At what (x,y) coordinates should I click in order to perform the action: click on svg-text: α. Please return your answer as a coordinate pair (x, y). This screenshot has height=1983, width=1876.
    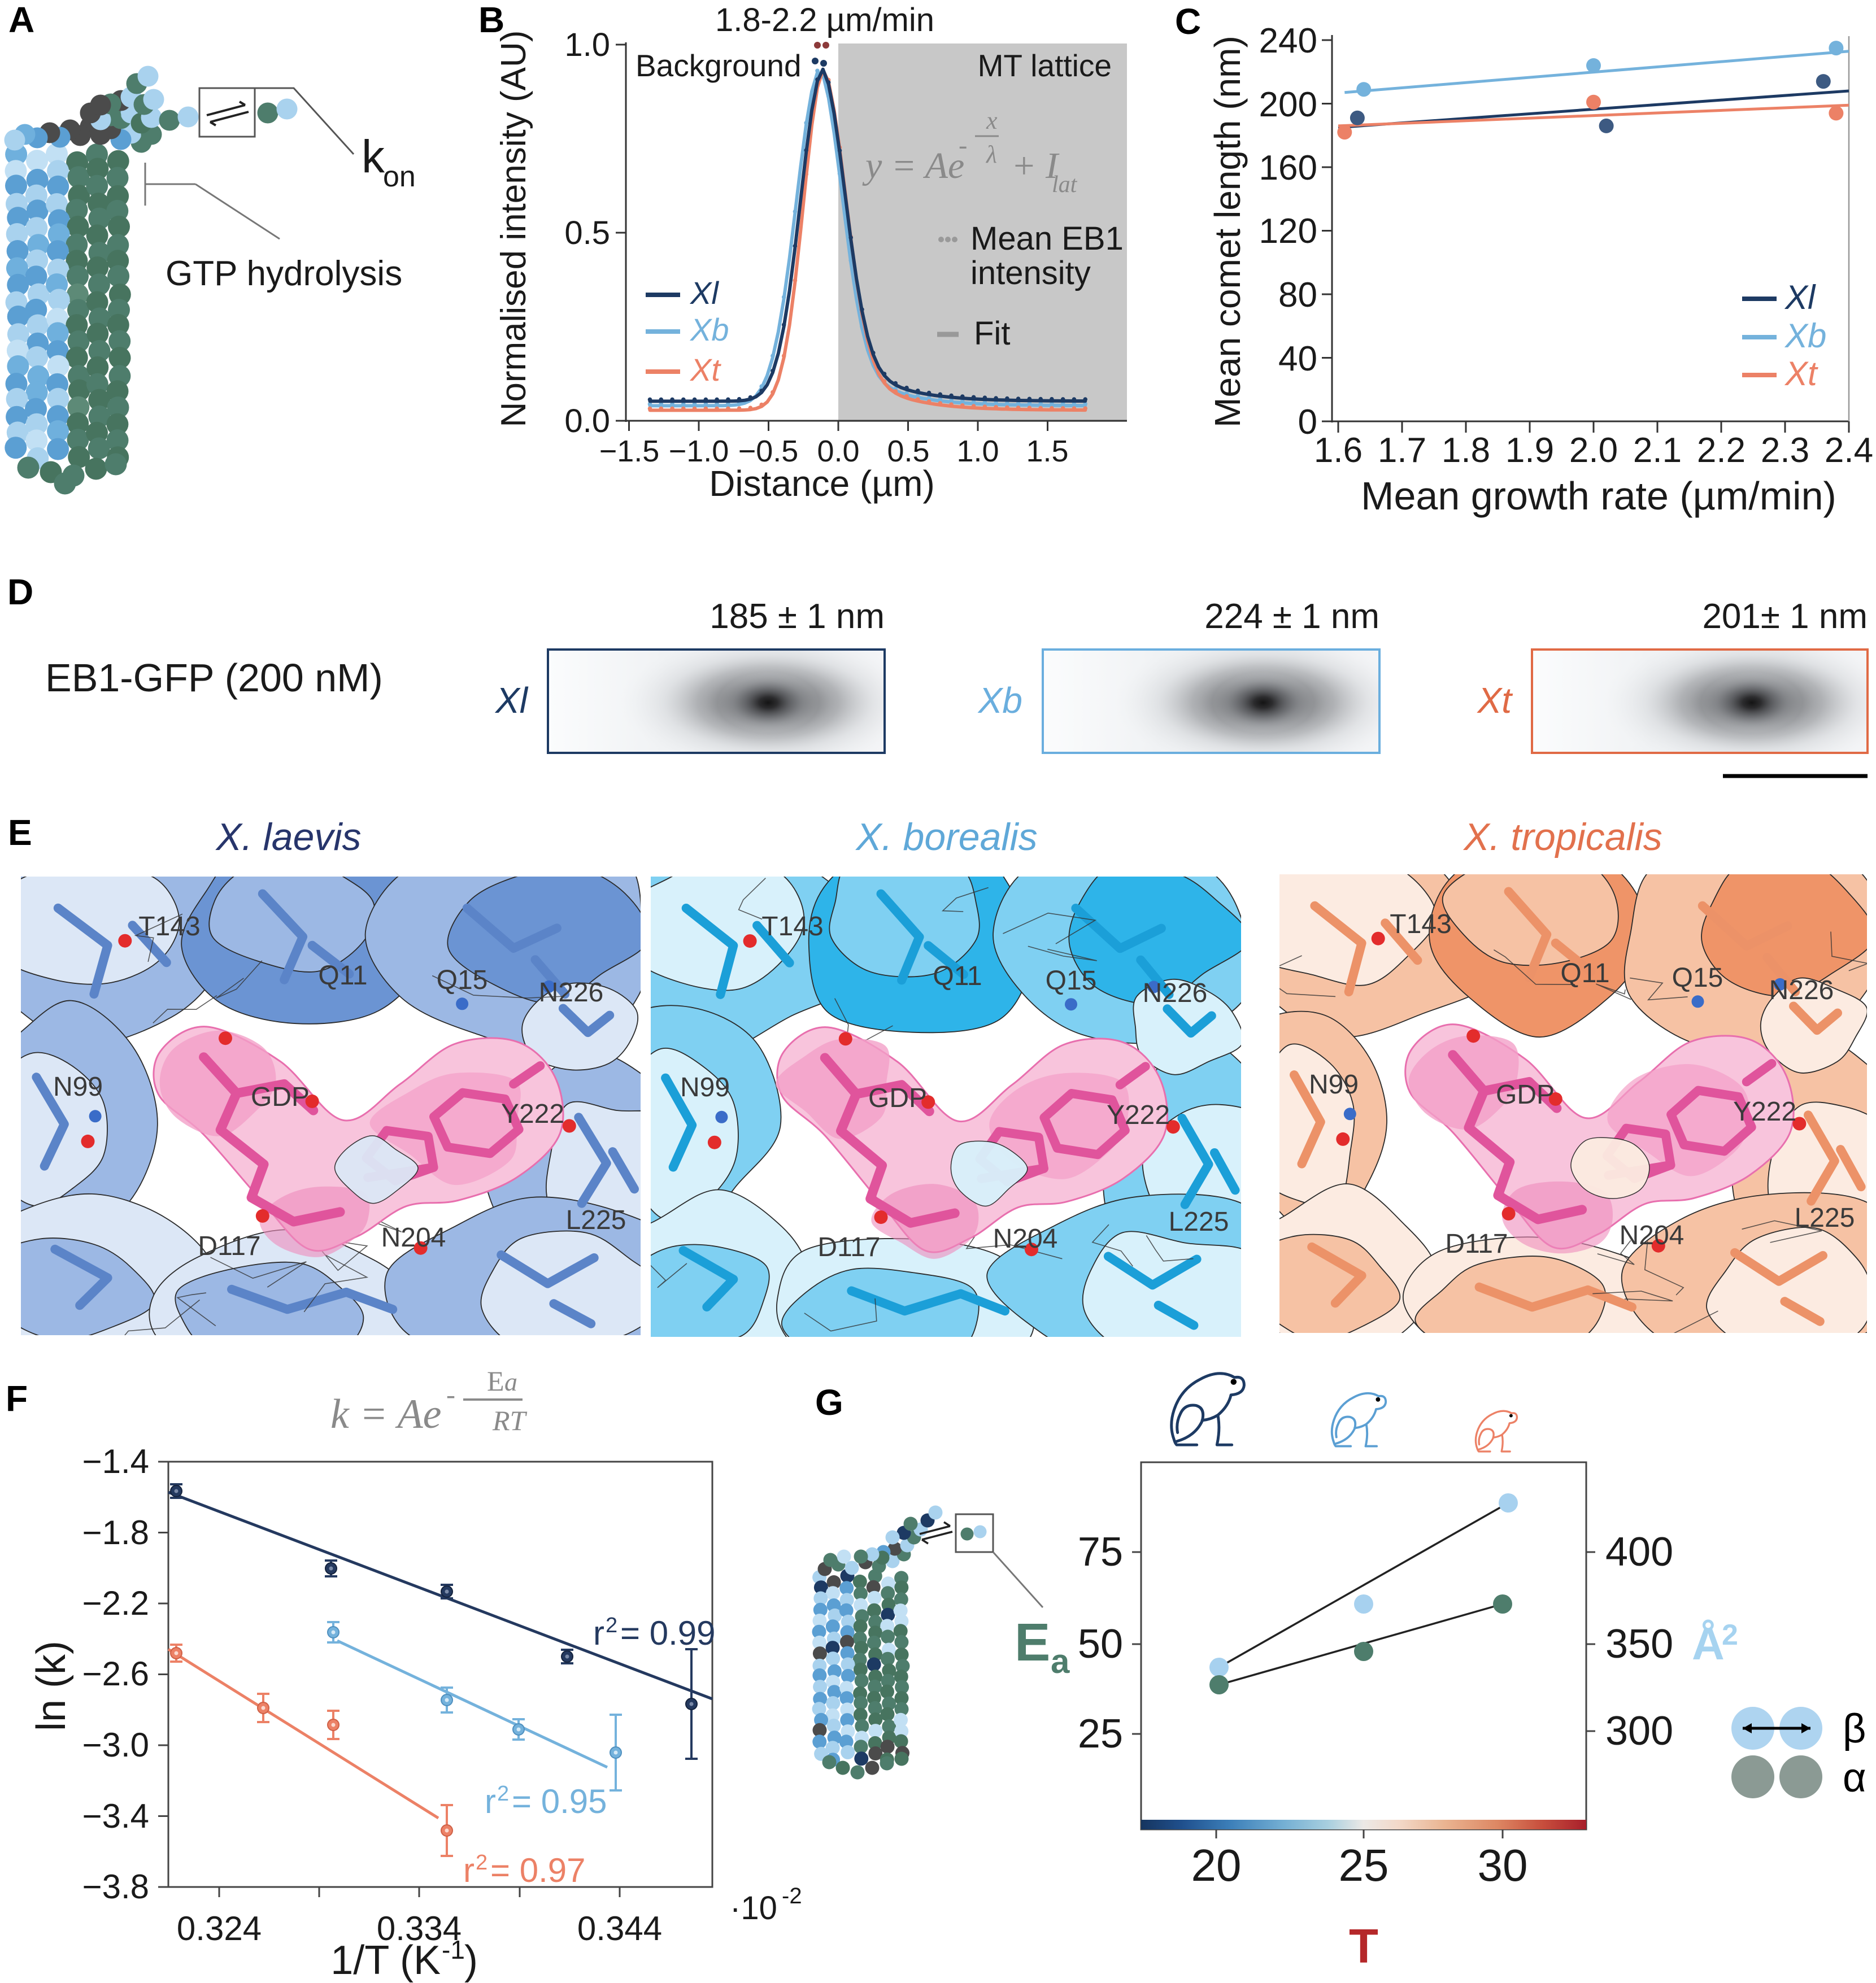
    Looking at the image, I should click on (1854, 1778).